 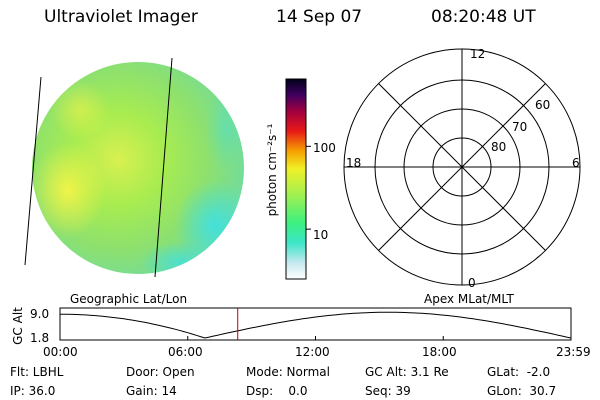 I want to click on time-label: 08:20:48 UT, so click(x=483, y=17).